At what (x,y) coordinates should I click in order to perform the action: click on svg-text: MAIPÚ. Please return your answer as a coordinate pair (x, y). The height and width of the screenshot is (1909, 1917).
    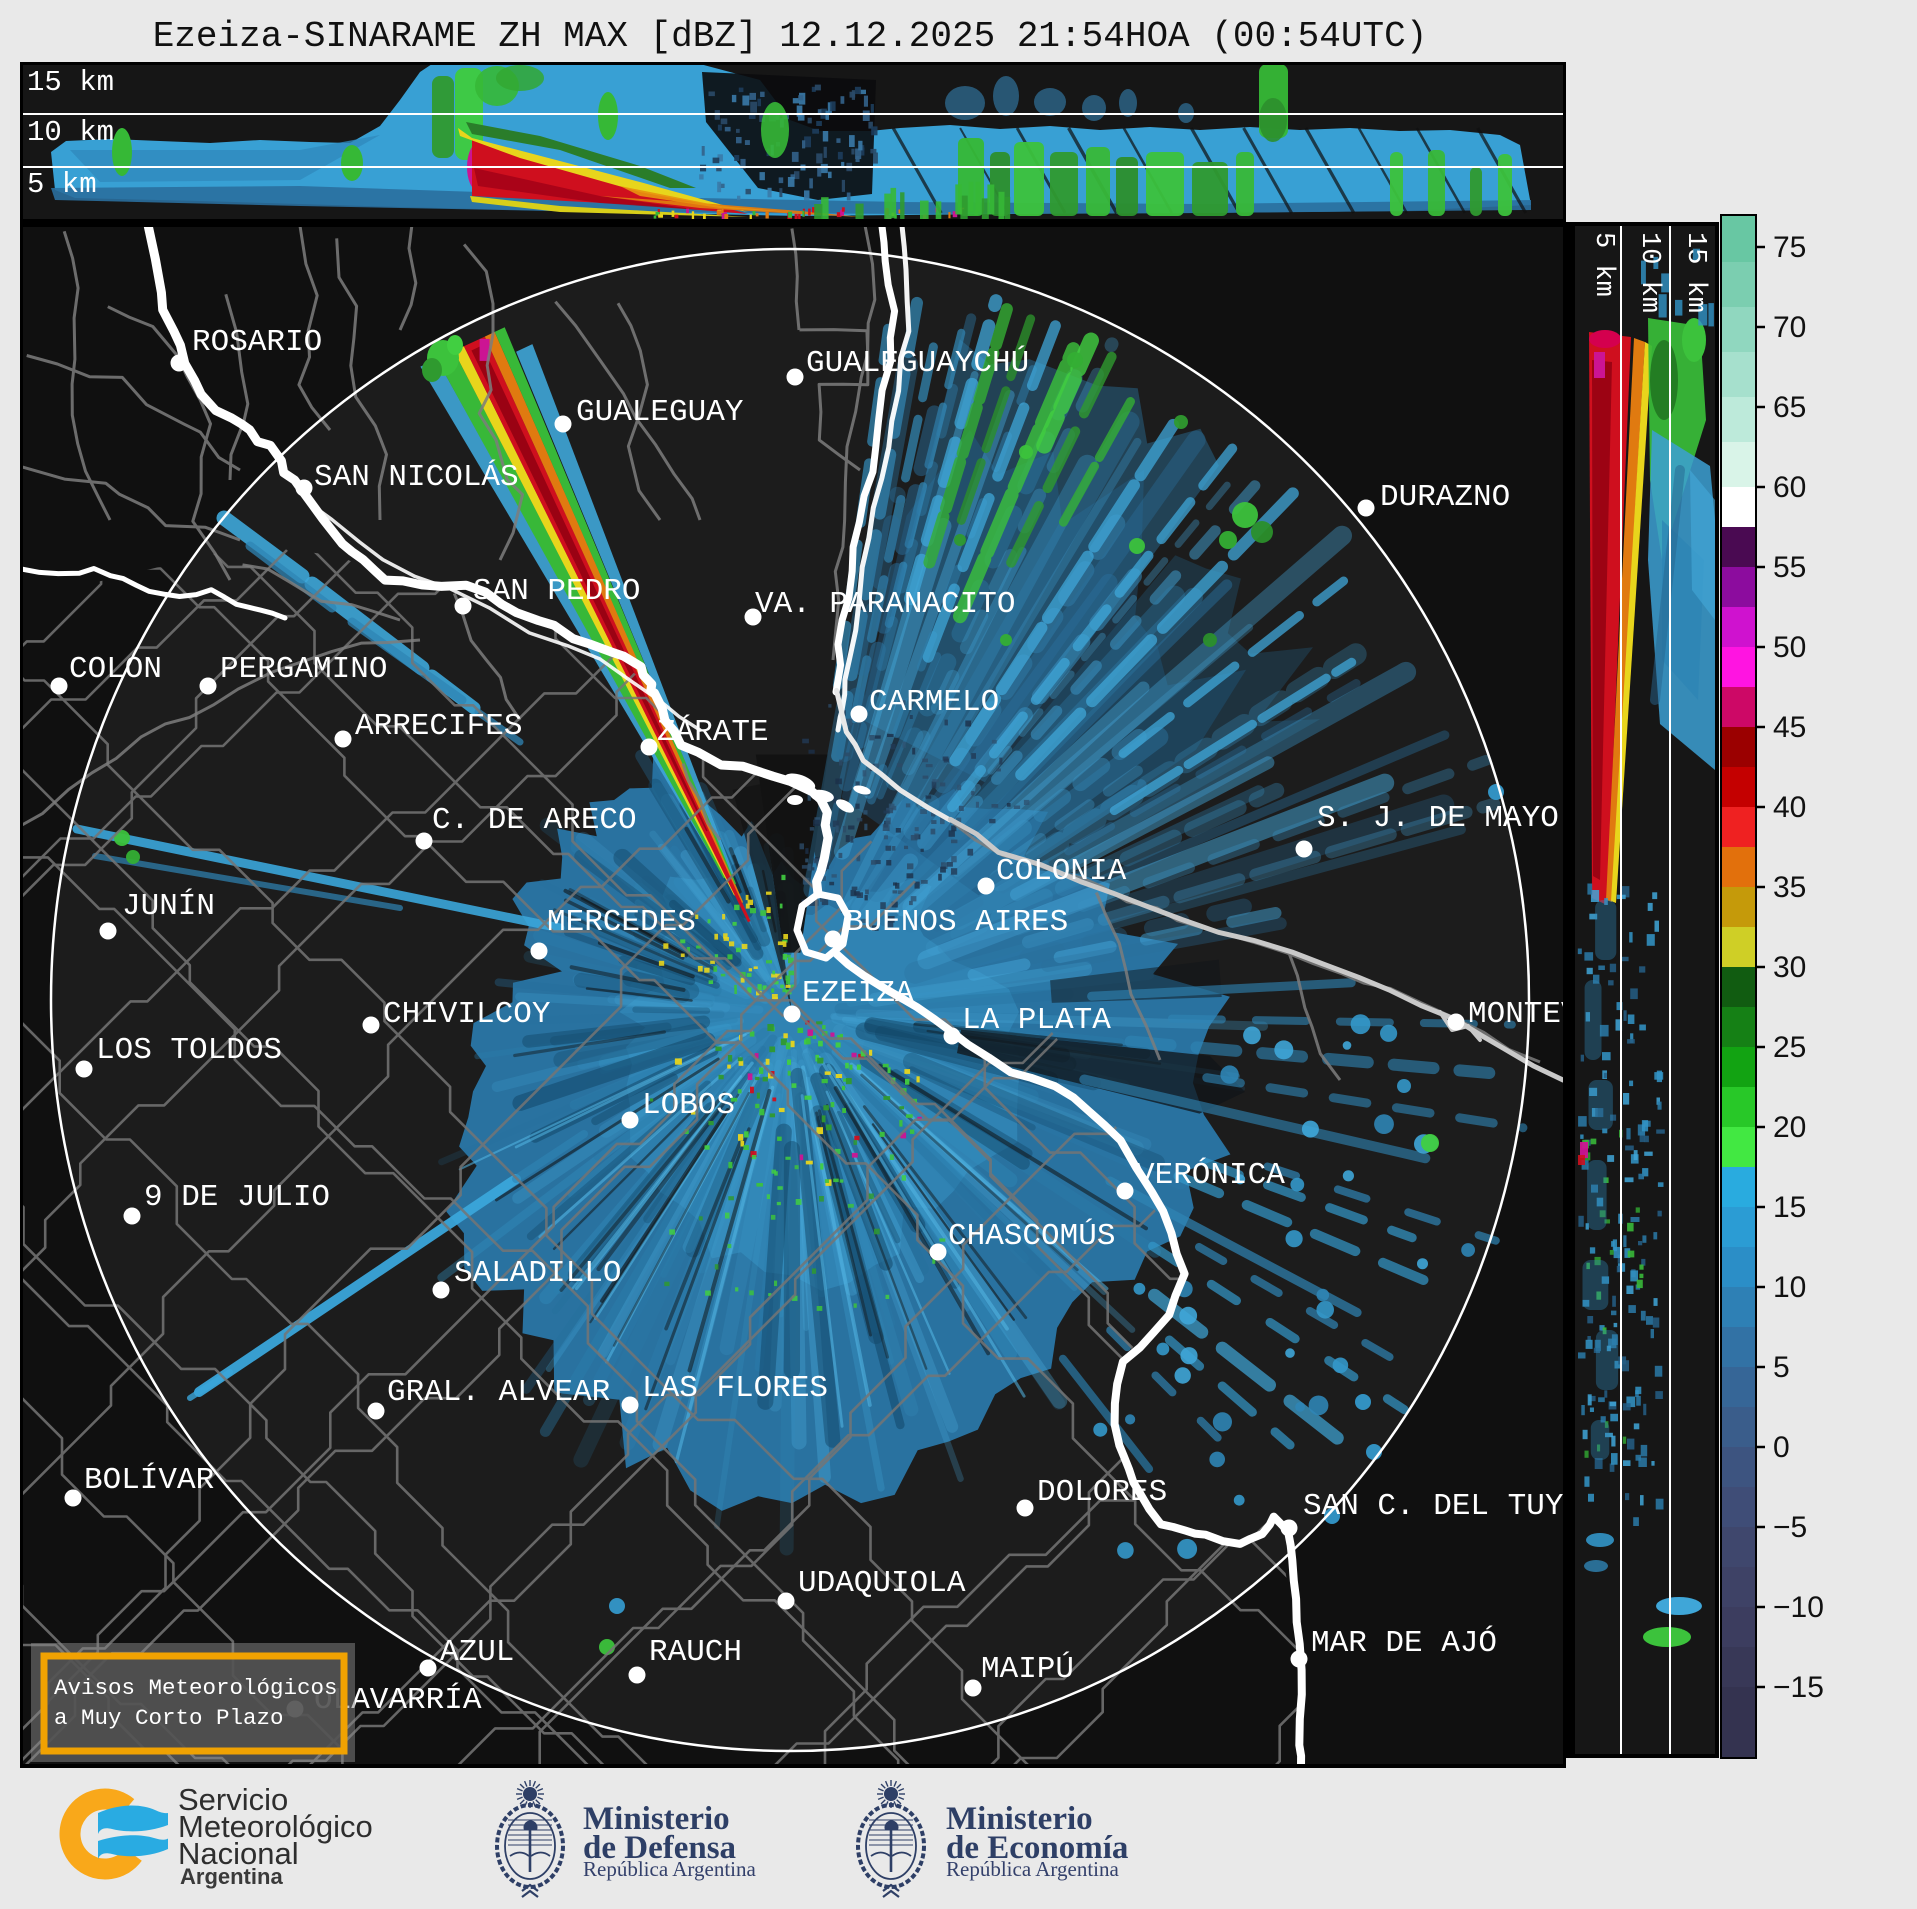
    Looking at the image, I should click on (1027, 1668).